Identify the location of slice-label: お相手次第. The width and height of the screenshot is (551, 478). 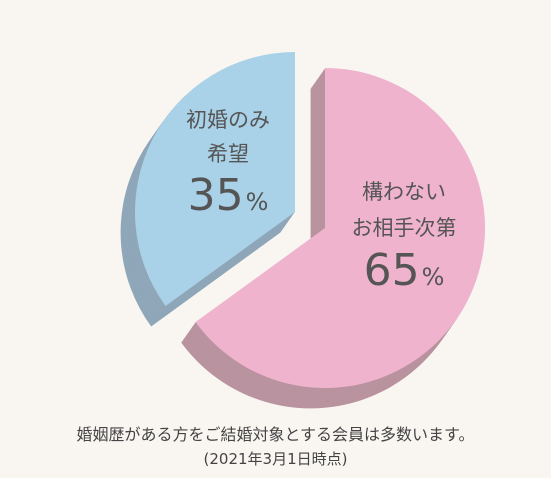
(404, 228).